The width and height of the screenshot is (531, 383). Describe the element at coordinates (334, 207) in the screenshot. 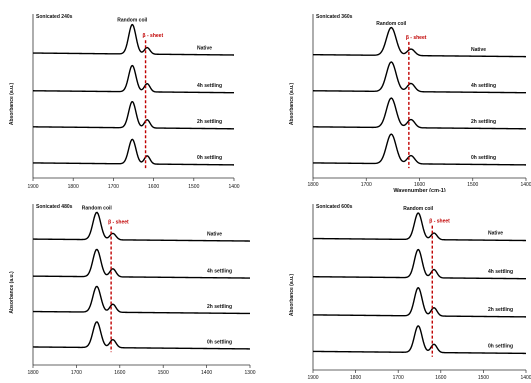

I see `chart-title: Sonicated 600s` at that location.